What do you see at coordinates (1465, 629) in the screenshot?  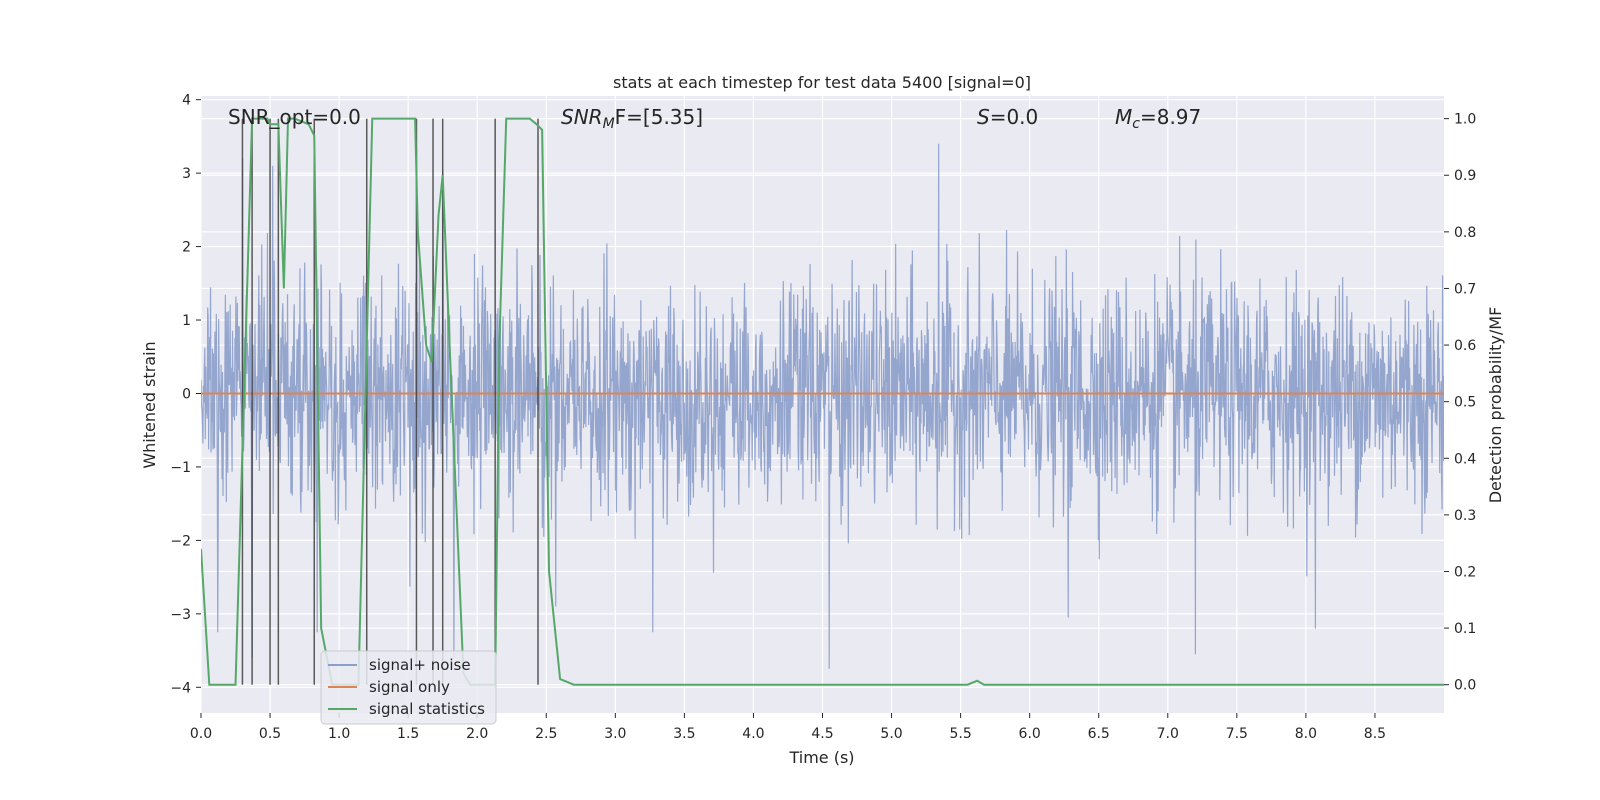 I see `y-right-tick-label: 0.1` at bounding box center [1465, 629].